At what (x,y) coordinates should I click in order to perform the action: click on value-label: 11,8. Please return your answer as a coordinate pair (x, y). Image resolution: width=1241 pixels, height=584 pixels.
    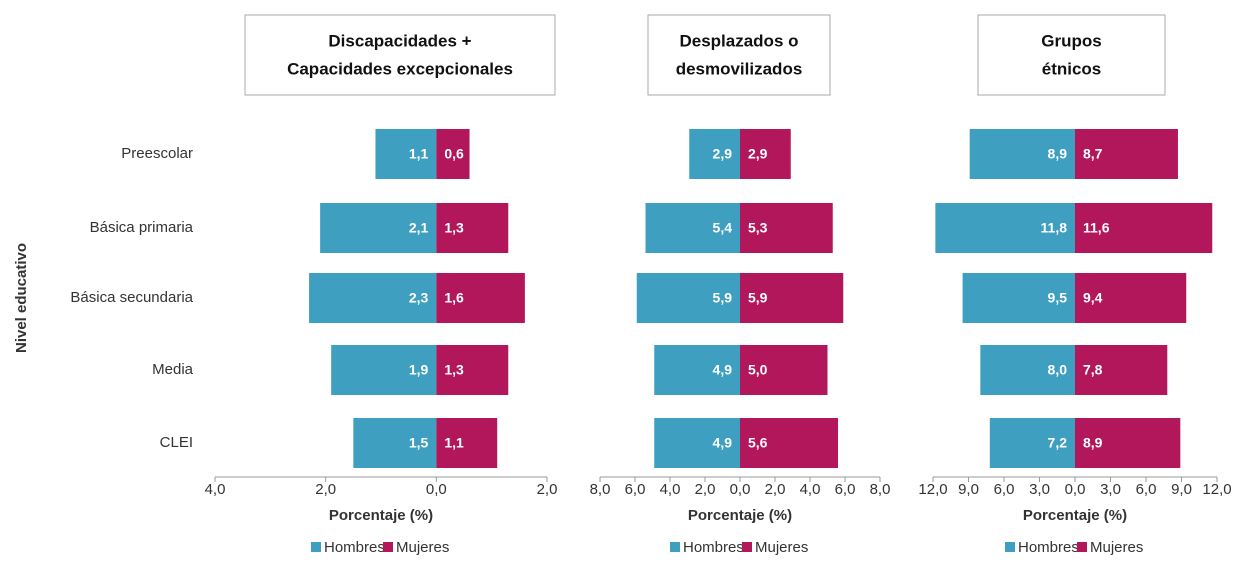
    Looking at the image, I should click on (1054, 228).